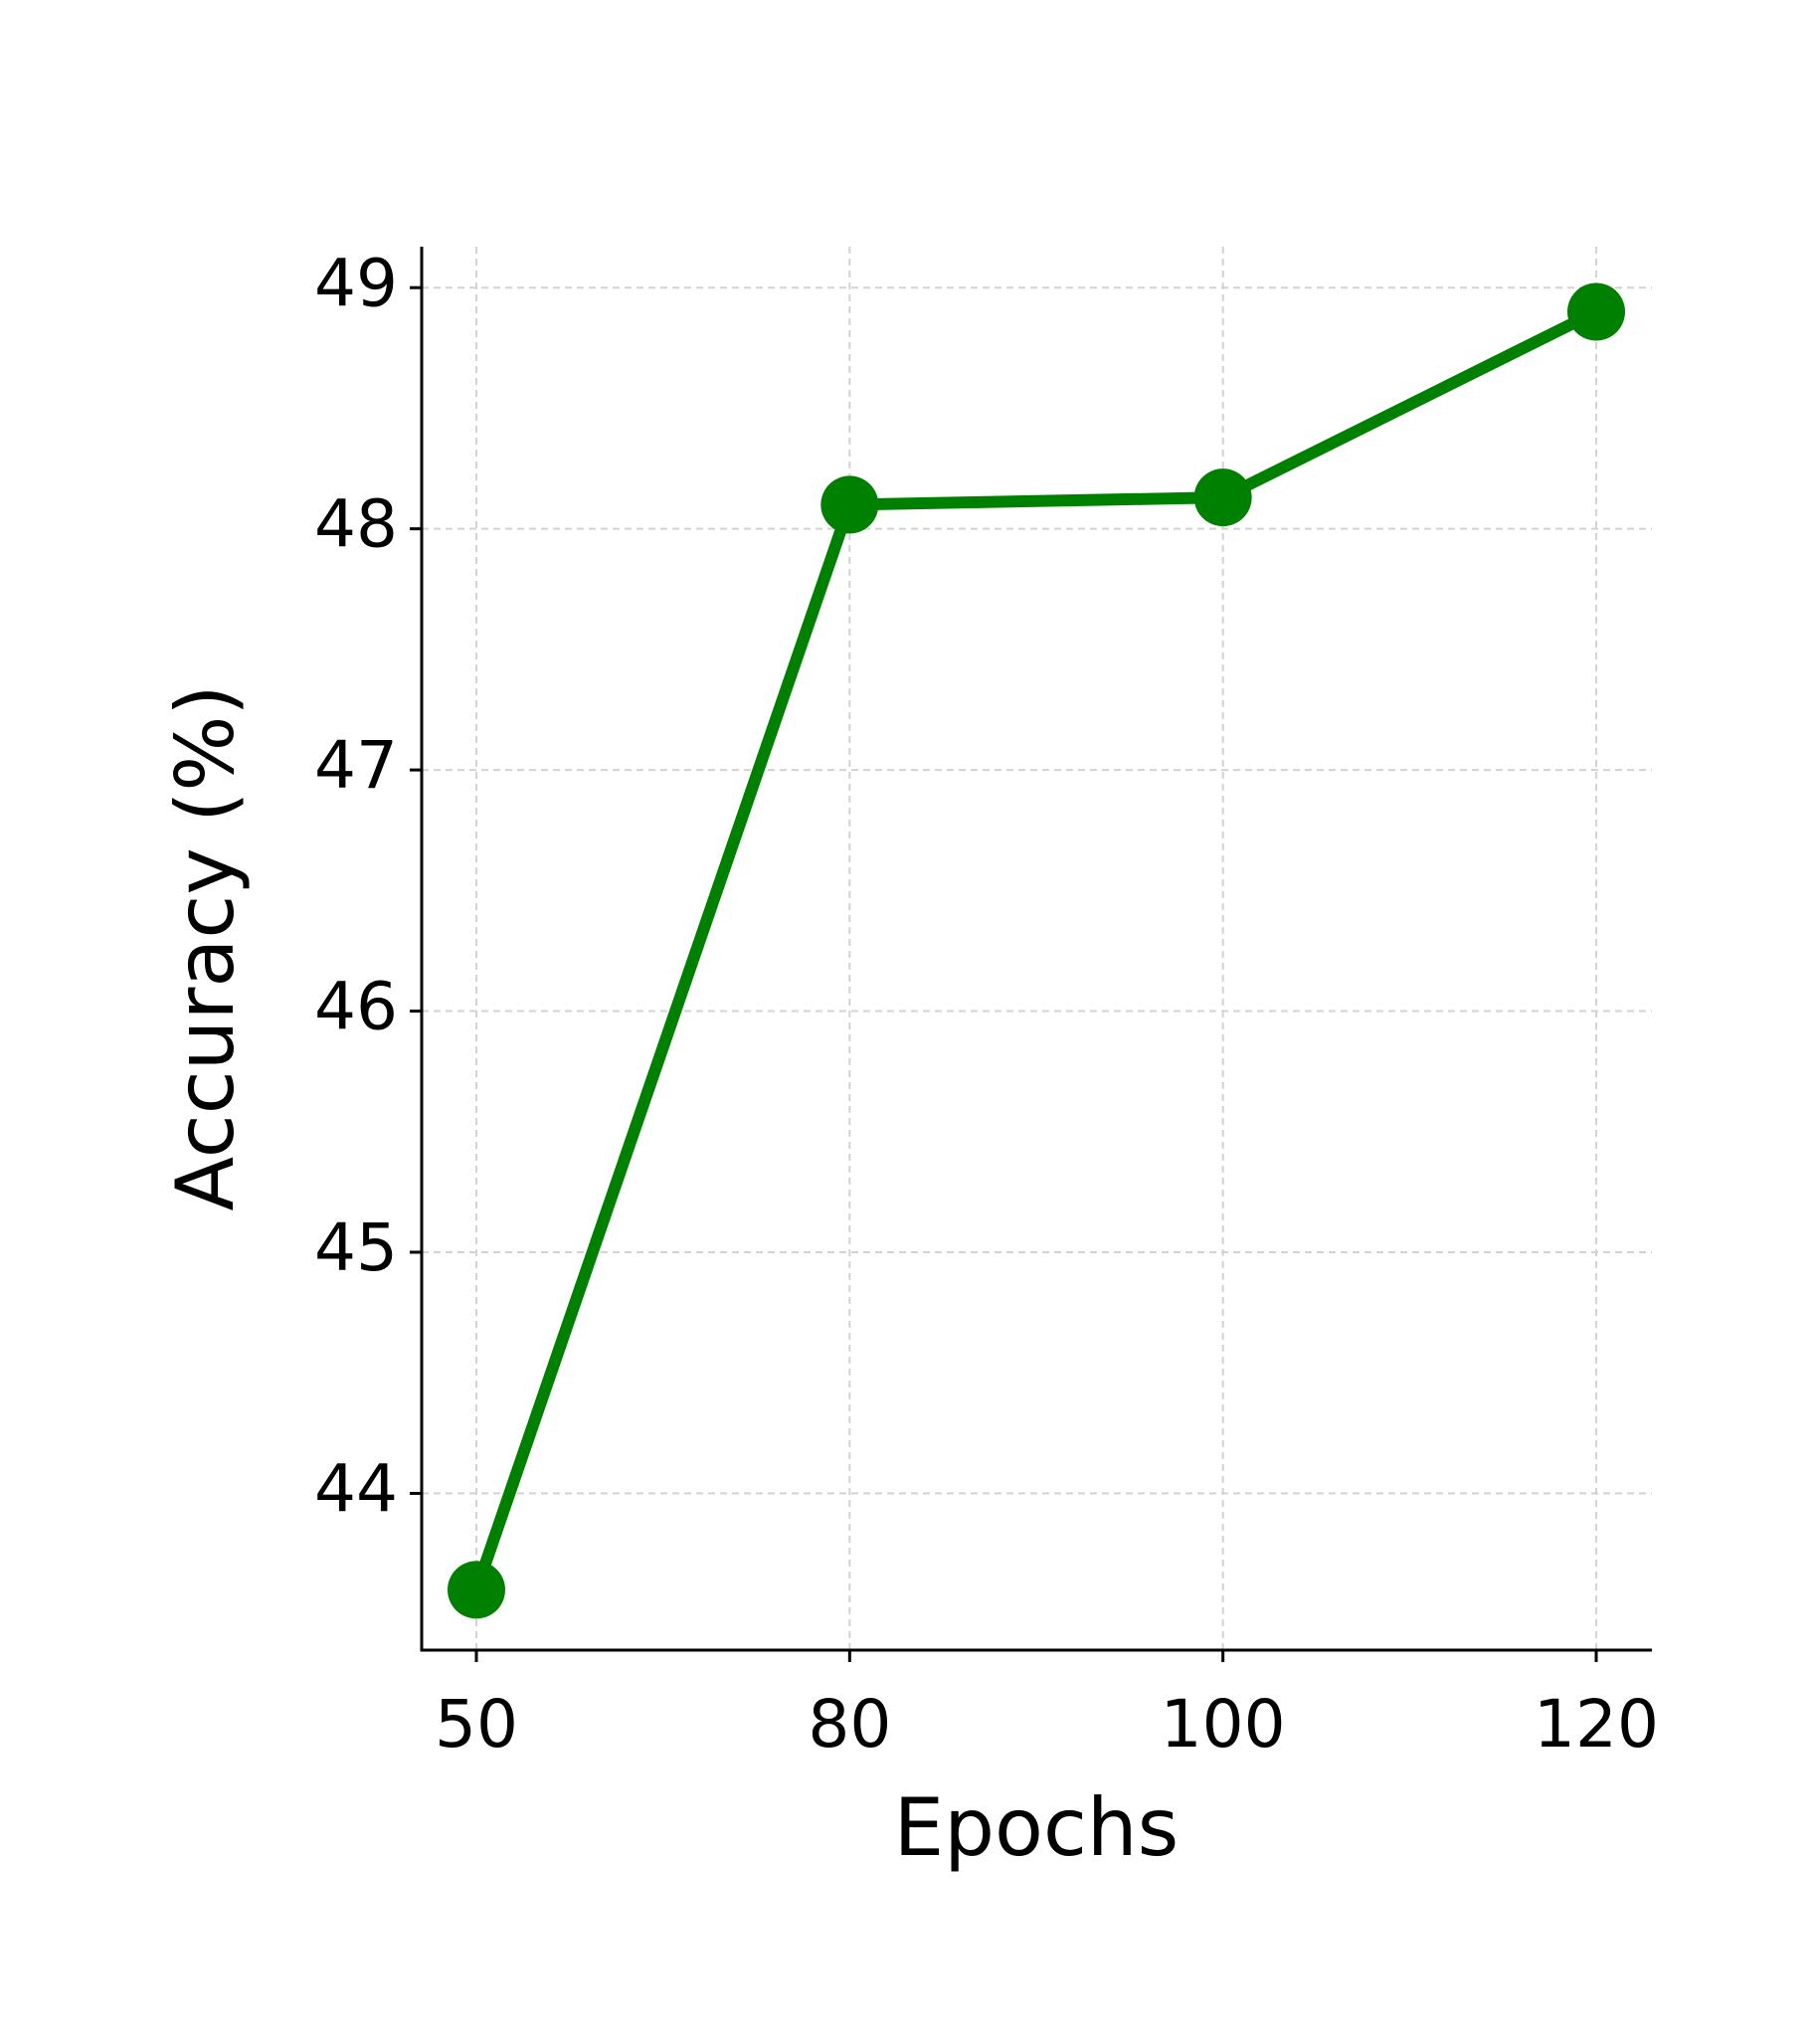 This screenshot has width=1817, height=2044. I want to click on y-tick-label: 45, so click(356, 1247).